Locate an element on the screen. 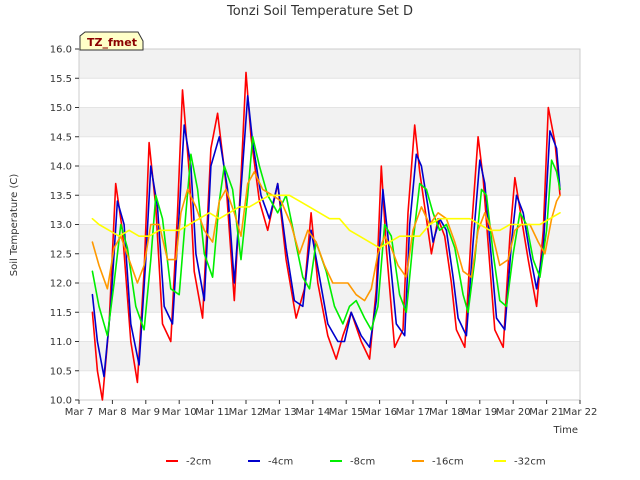 This screenshot has width=640, height=480. x-tick-label: Mar 19 is located at coordinates (479, 412).